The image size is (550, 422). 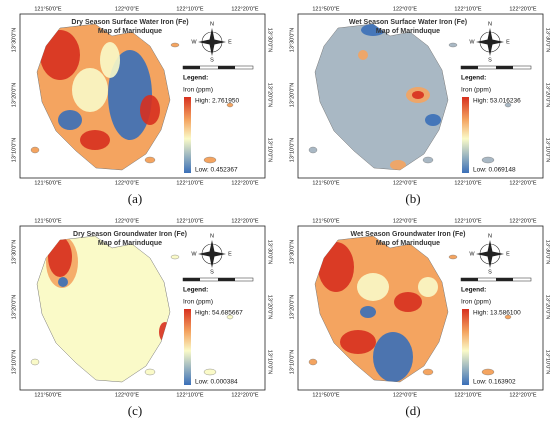 I want to click on compass-w: W, so click(x=194, y=254).